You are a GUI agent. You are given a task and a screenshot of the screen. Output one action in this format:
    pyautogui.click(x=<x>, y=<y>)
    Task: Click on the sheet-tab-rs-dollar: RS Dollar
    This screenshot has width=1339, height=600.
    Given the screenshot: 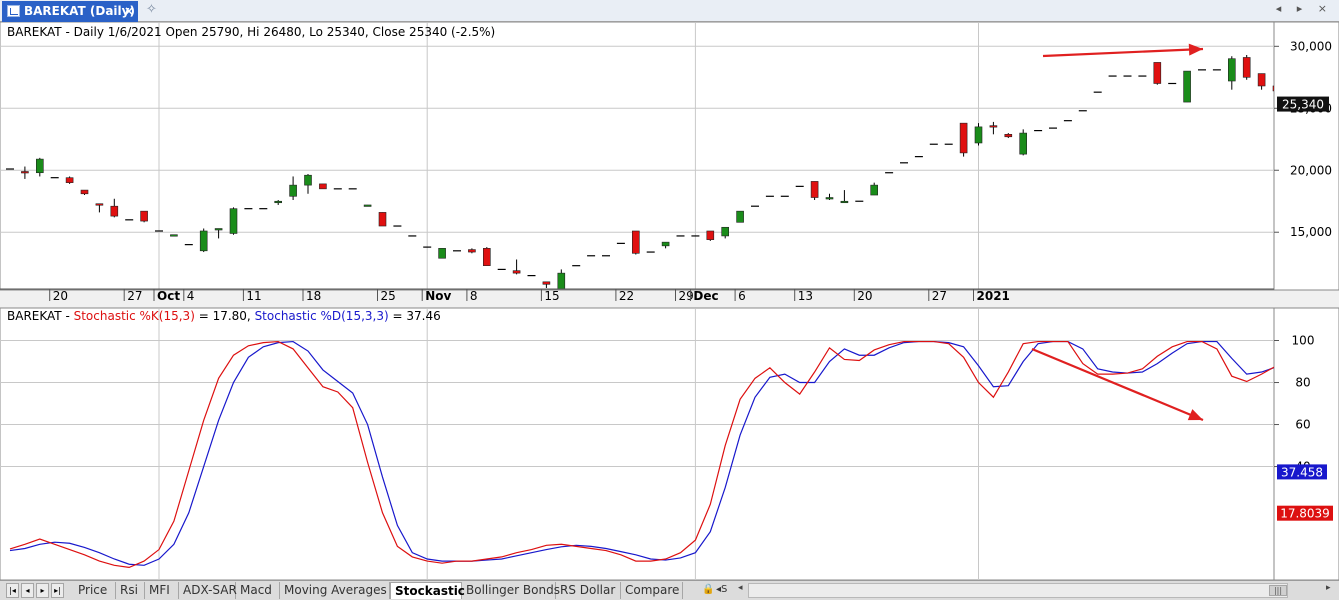 What is the action you would take?
    pyautogui.click(x=588, y=590)
    